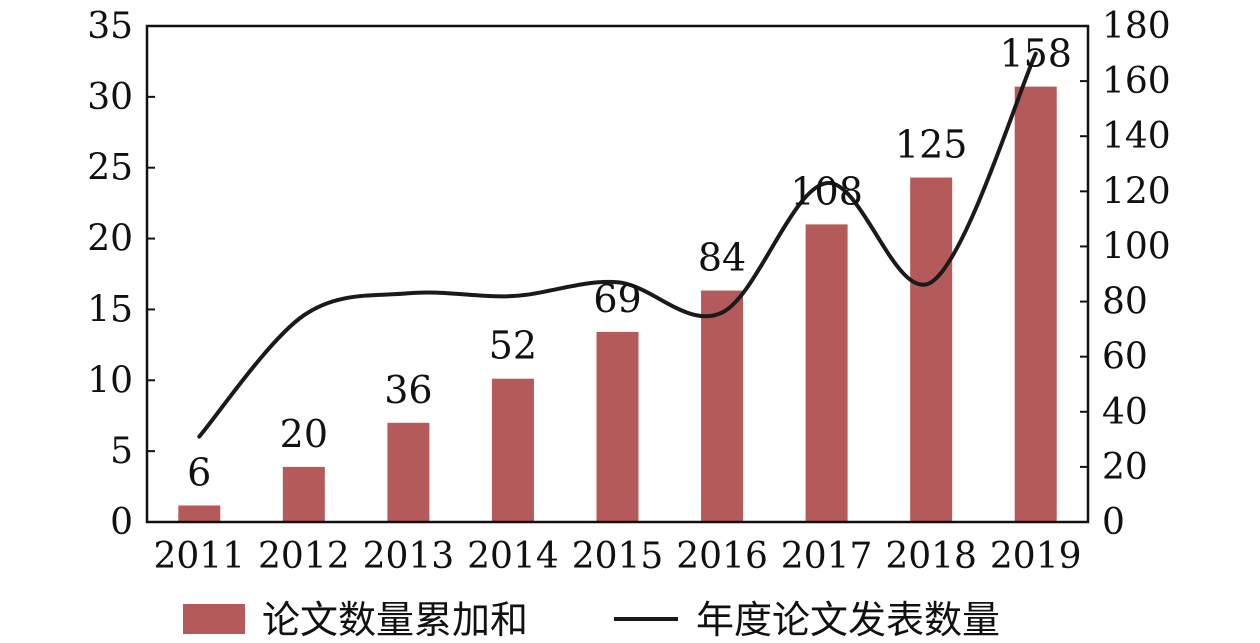 Image resolution: width=1260 pixels, height=643 pixels. What do you see at coordinates (409, 556) in the screenshot?
I see `x-tick-label: 2013` at bounding box center [409, 556].